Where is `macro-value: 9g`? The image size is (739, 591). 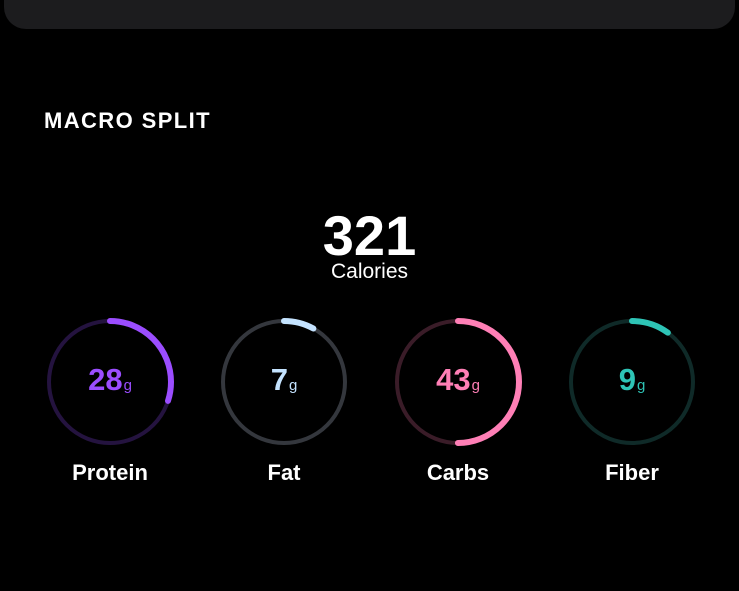
macro-value: 9g is located at coordinates (632, 380).